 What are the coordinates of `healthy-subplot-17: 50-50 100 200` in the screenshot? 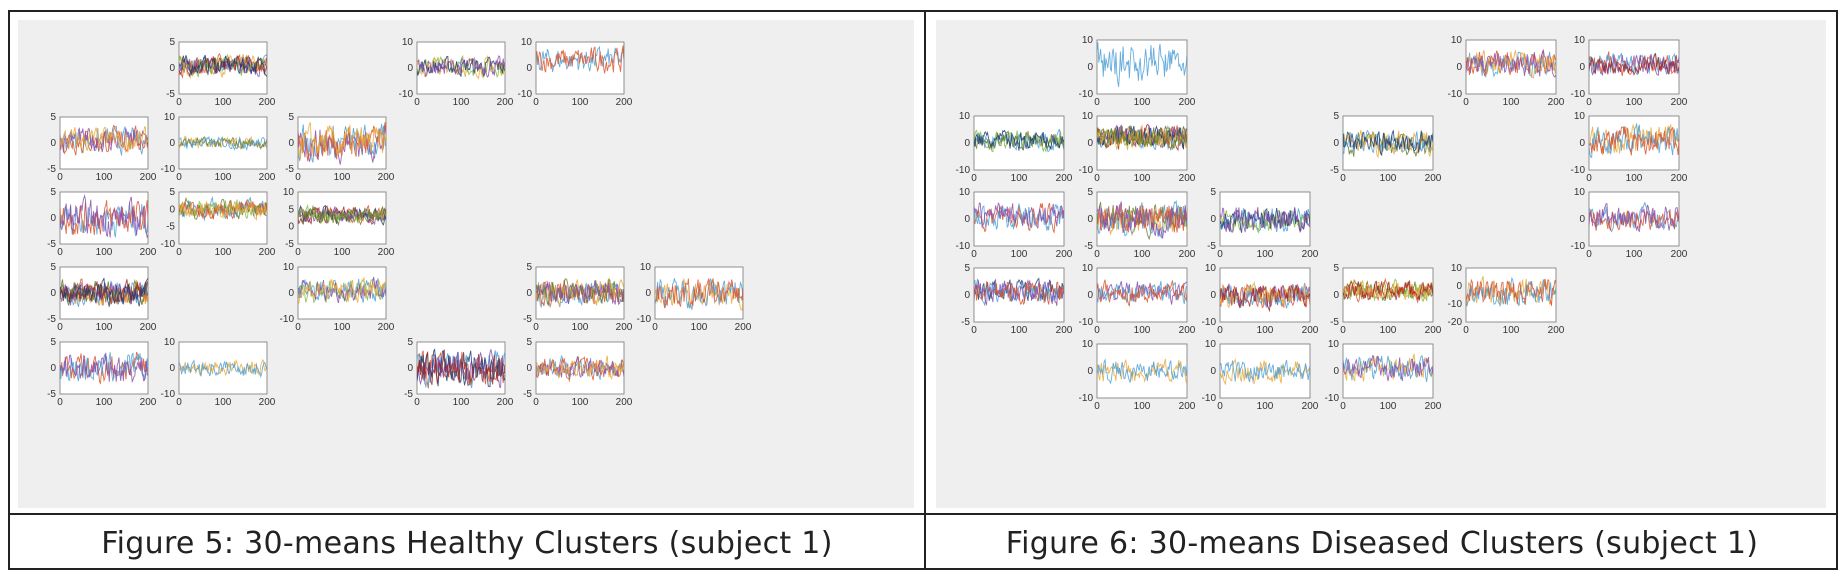 It's located at (578, 372).